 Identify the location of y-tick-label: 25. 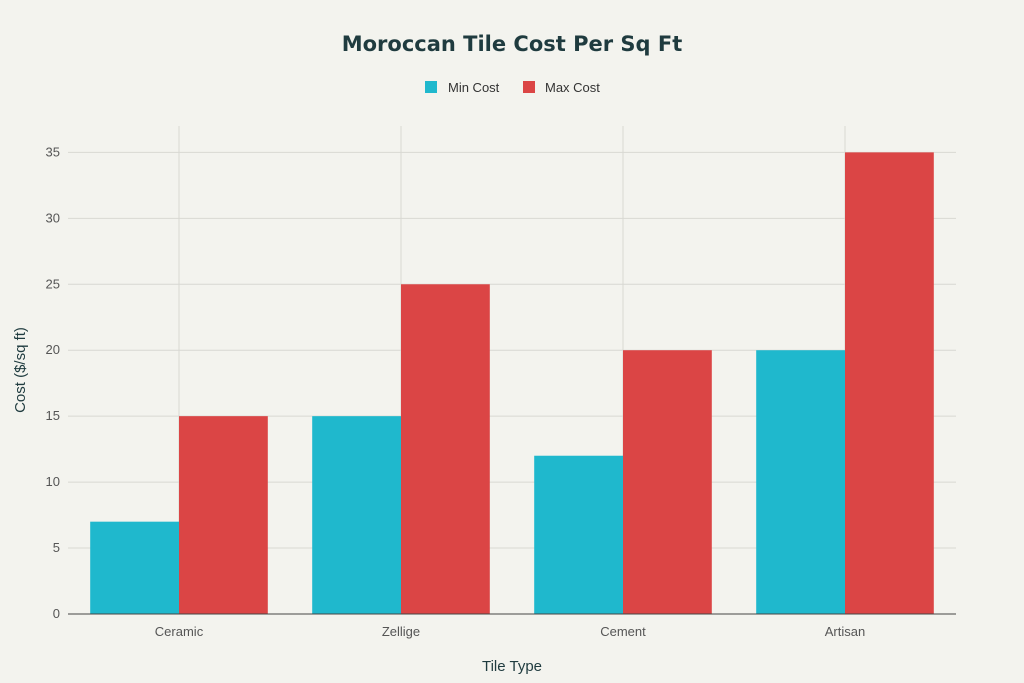
(53, 283).